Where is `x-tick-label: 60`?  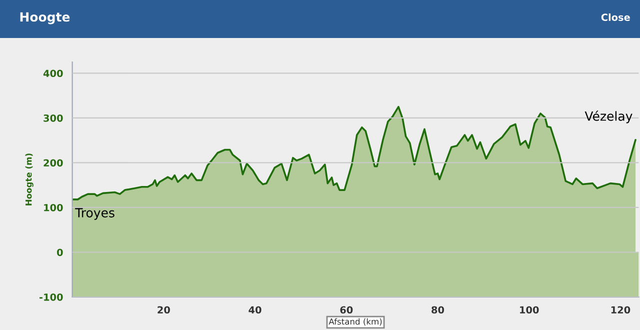 x-tick-label: 60 is located at coordinates (346, 310).